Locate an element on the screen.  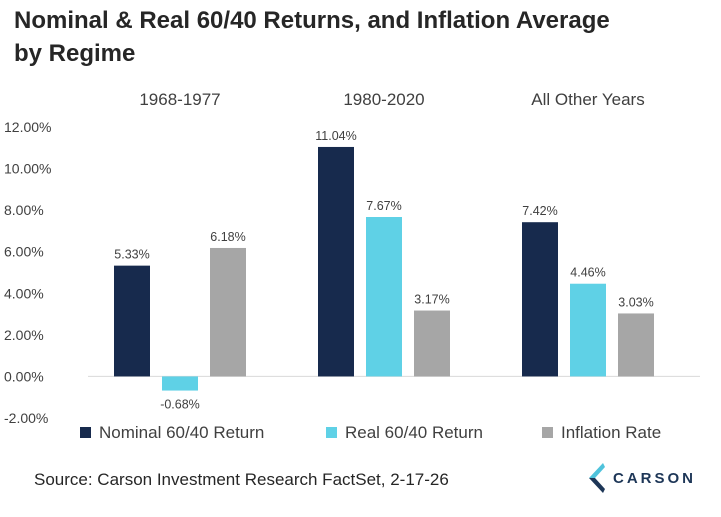
y-tick-label: 12.00% is located at coordinates (27, 127).